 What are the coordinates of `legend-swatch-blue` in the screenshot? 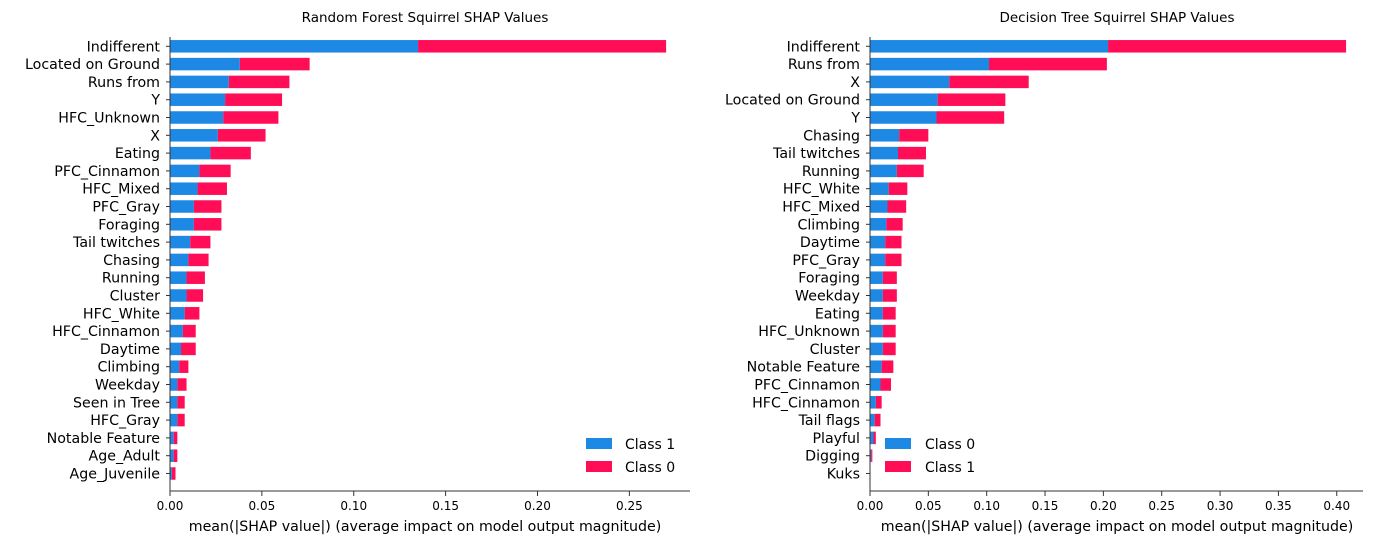 It's located at (898, 443).